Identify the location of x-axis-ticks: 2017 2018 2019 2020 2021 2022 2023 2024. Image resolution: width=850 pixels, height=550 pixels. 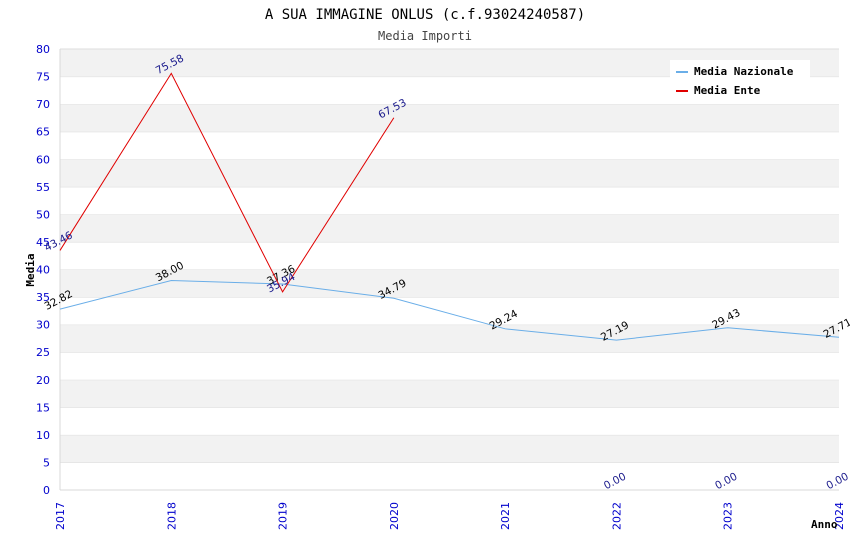
(450, 516).